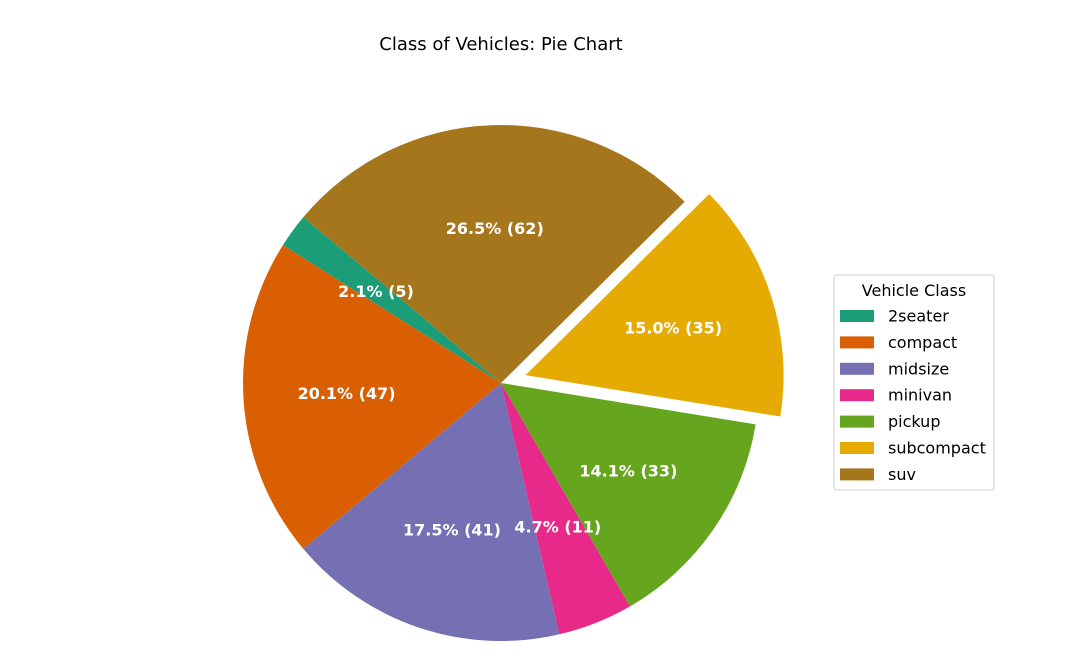  I want to click on slice-label-pickup: 14.1% (33), so click(628, 470).